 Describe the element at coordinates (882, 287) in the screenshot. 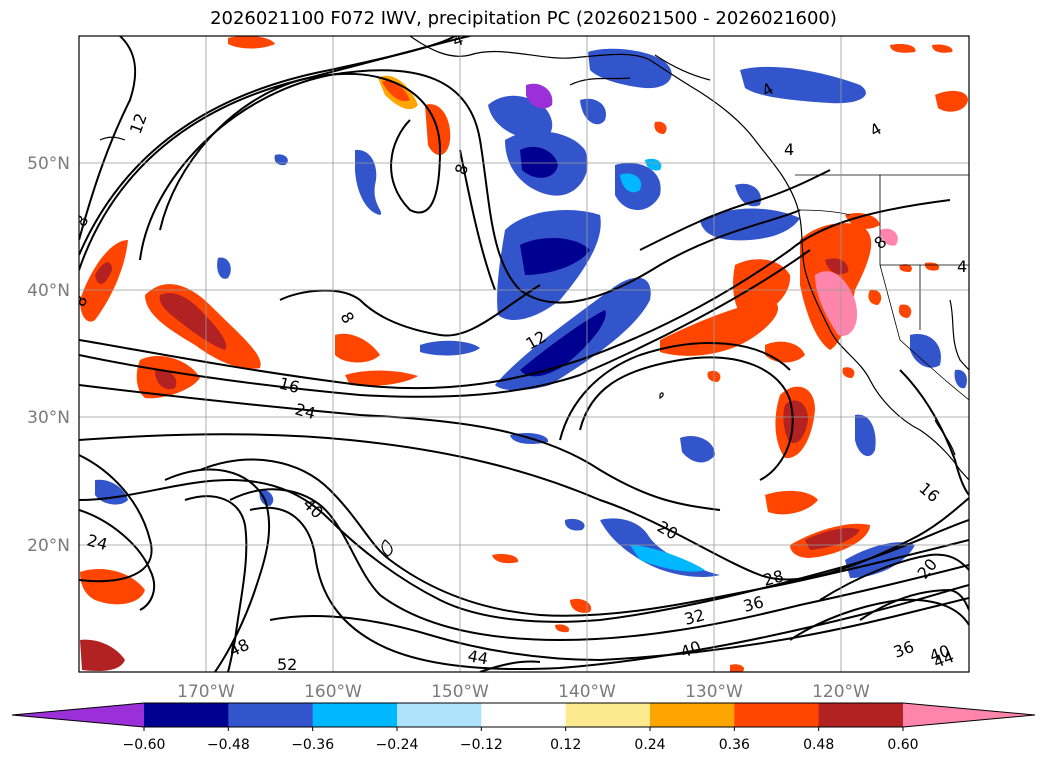

I see `borders` at that location.